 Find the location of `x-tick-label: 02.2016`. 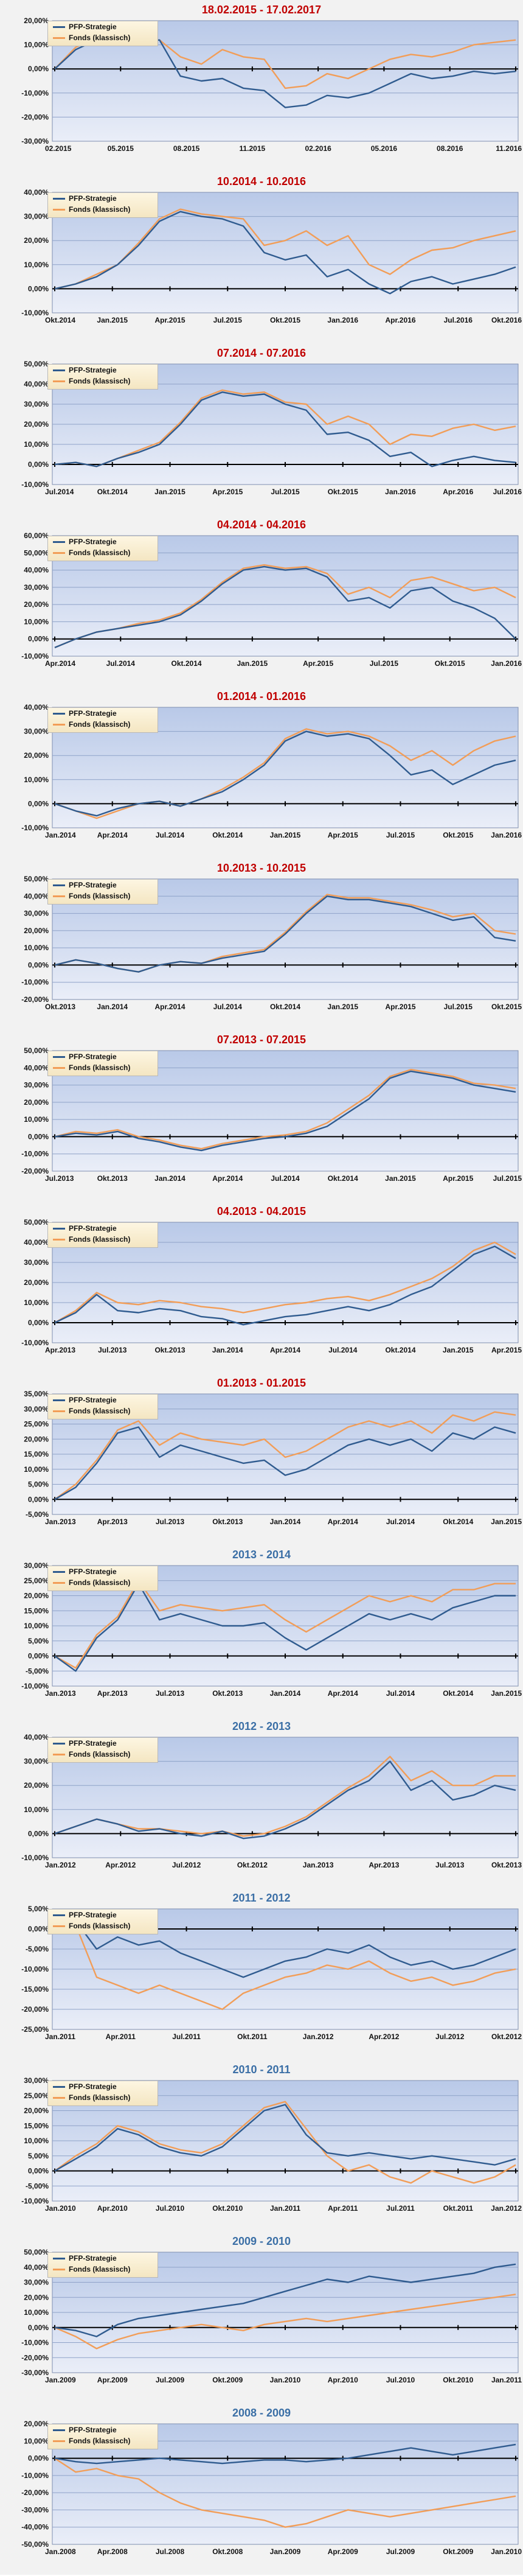

x-tick-label: 02.2016 is located at coordinates (318, 148).